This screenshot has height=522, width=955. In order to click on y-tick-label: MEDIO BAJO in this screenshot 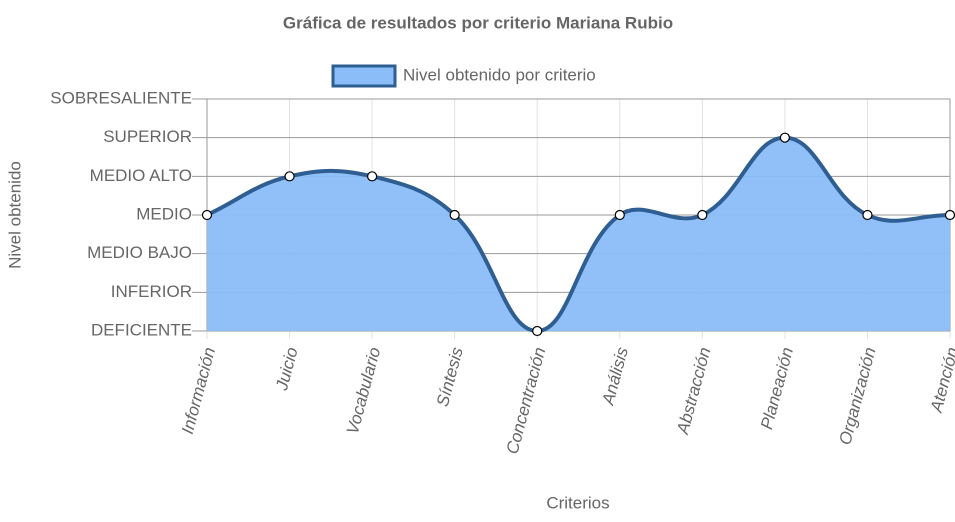, I will do `click(139, 252)`.